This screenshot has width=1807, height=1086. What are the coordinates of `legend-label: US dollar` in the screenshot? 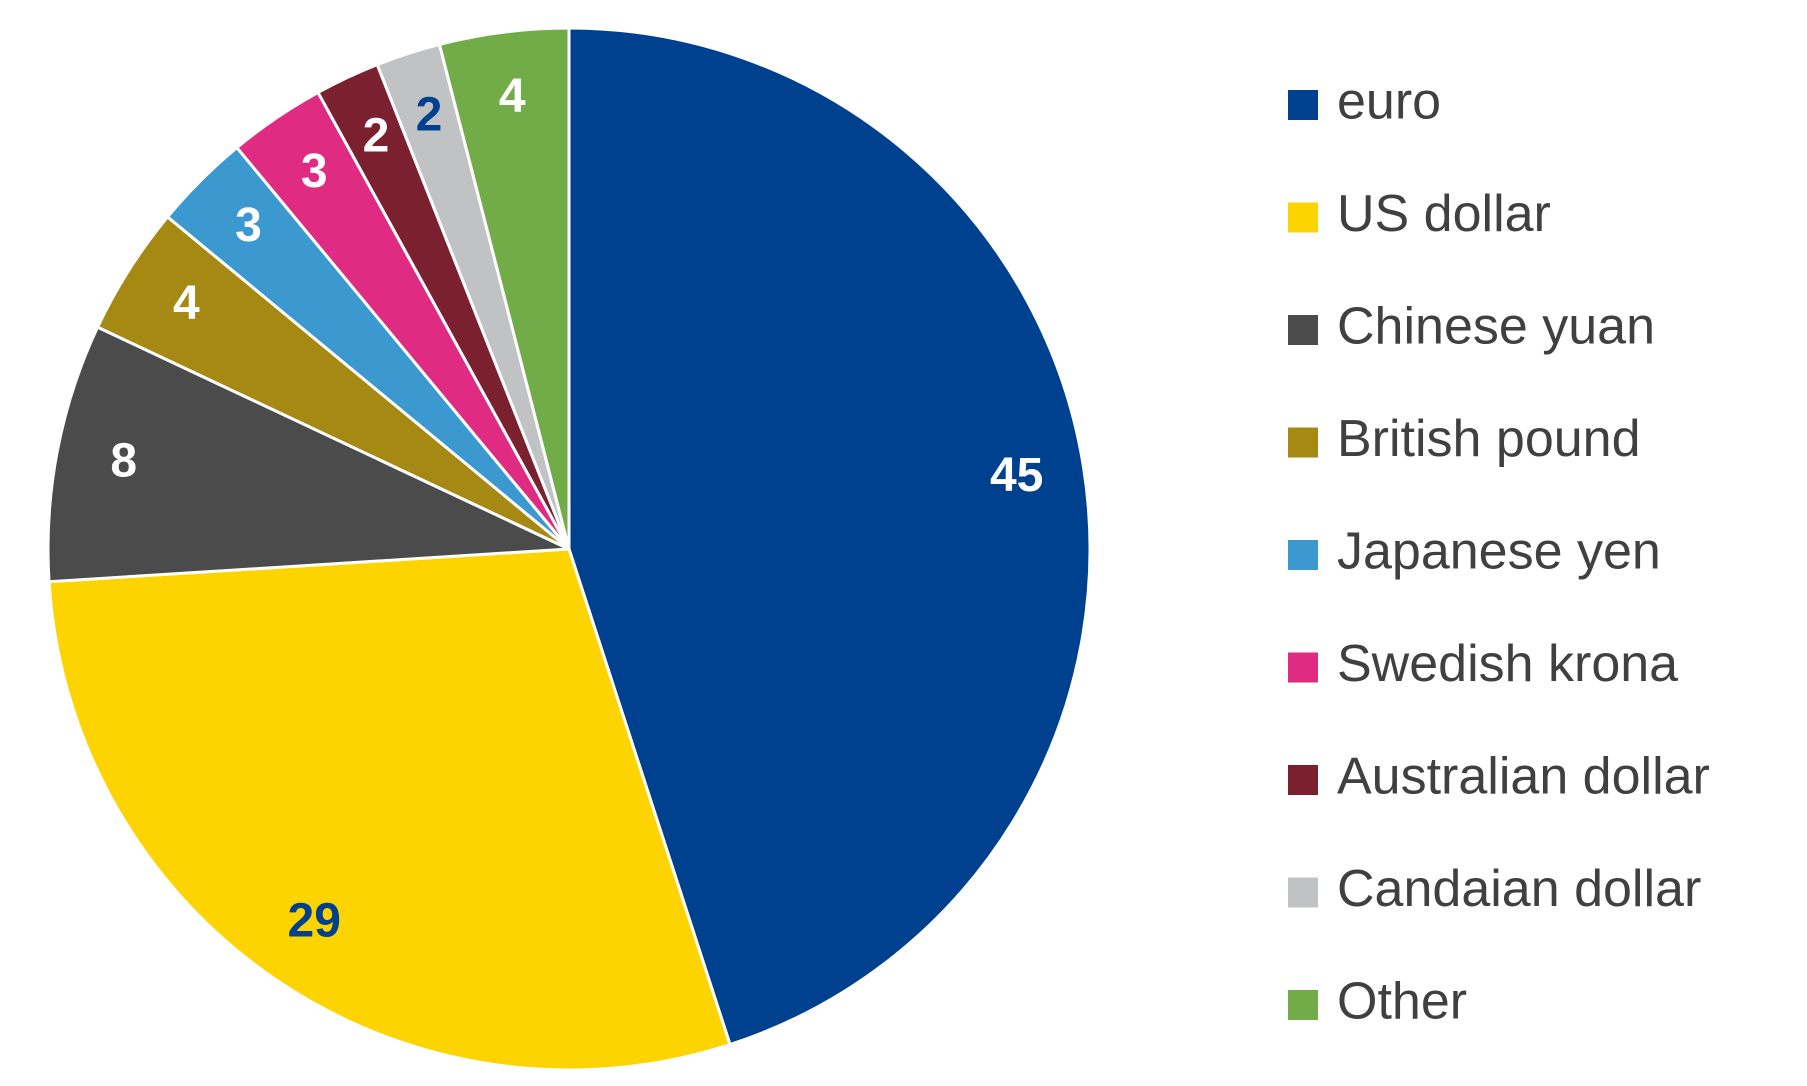 It's located at (1444, 214).